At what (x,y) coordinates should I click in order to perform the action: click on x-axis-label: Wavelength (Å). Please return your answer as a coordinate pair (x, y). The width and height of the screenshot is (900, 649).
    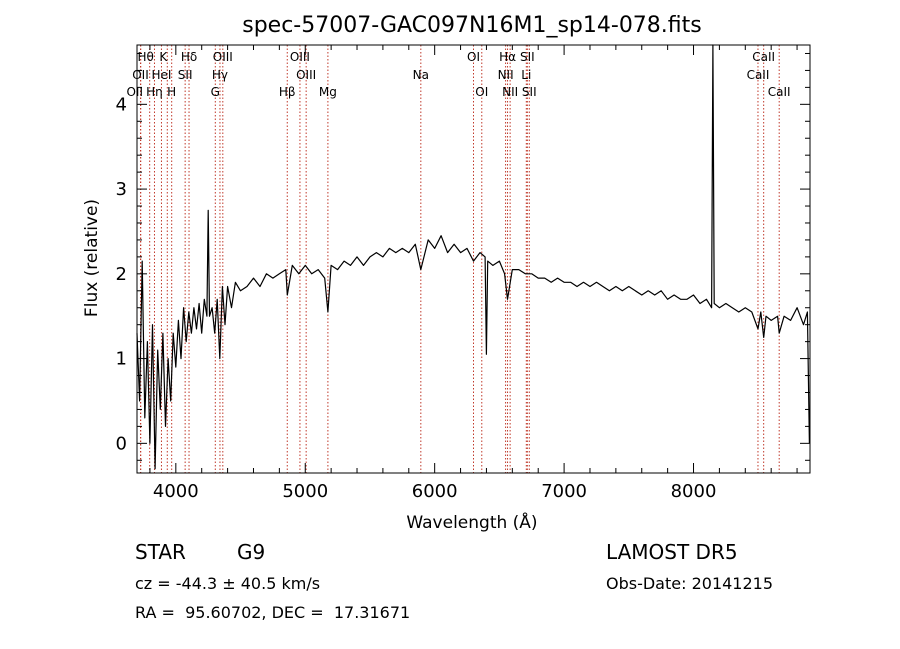
    Looking at the image, I should click on (471, 522).